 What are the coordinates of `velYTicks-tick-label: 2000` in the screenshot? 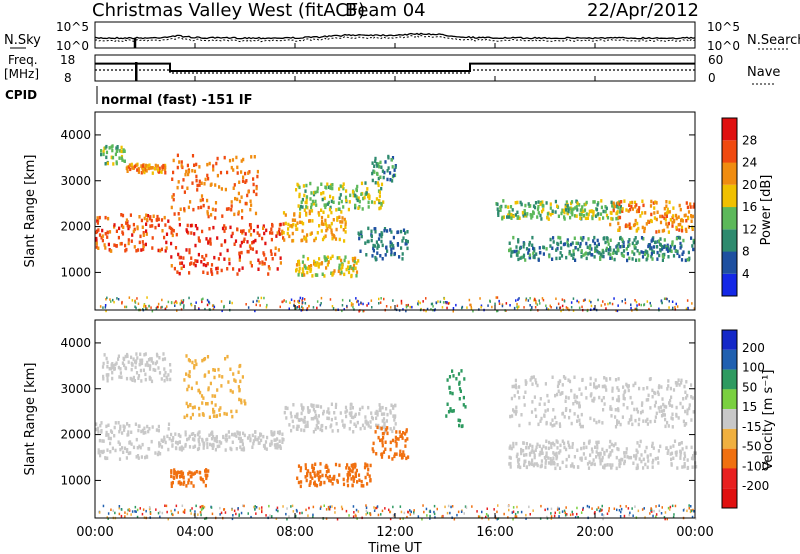 It's located at (75, 435).